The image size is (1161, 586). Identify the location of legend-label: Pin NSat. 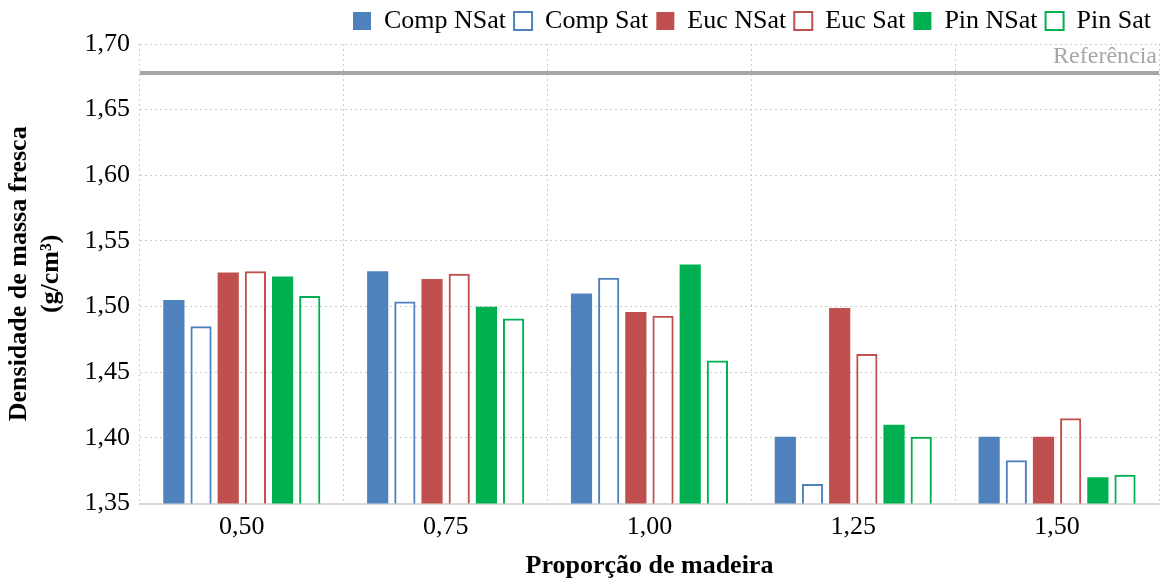
(991, 19).